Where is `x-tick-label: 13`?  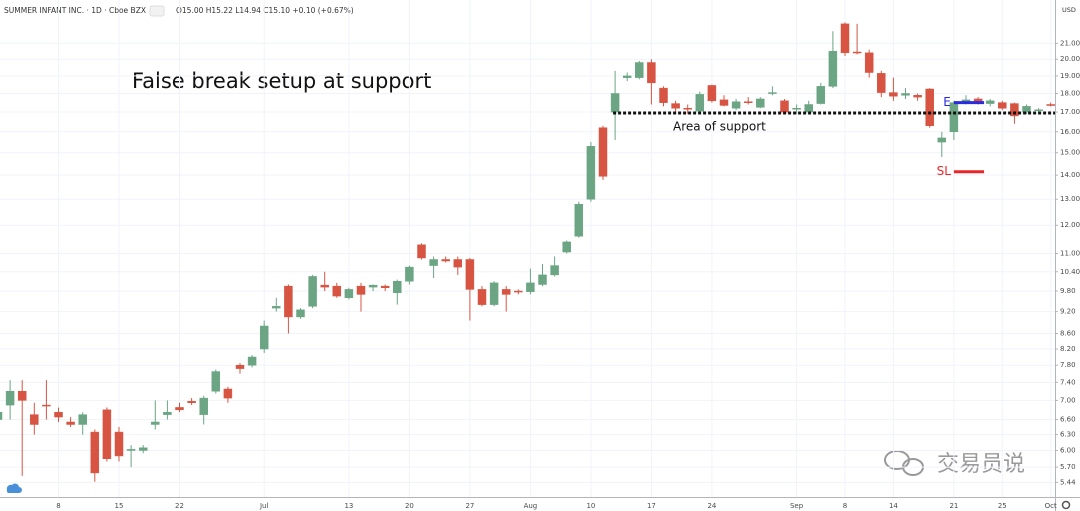 x-tick-label: 13 is located at coordinates (348, 506).